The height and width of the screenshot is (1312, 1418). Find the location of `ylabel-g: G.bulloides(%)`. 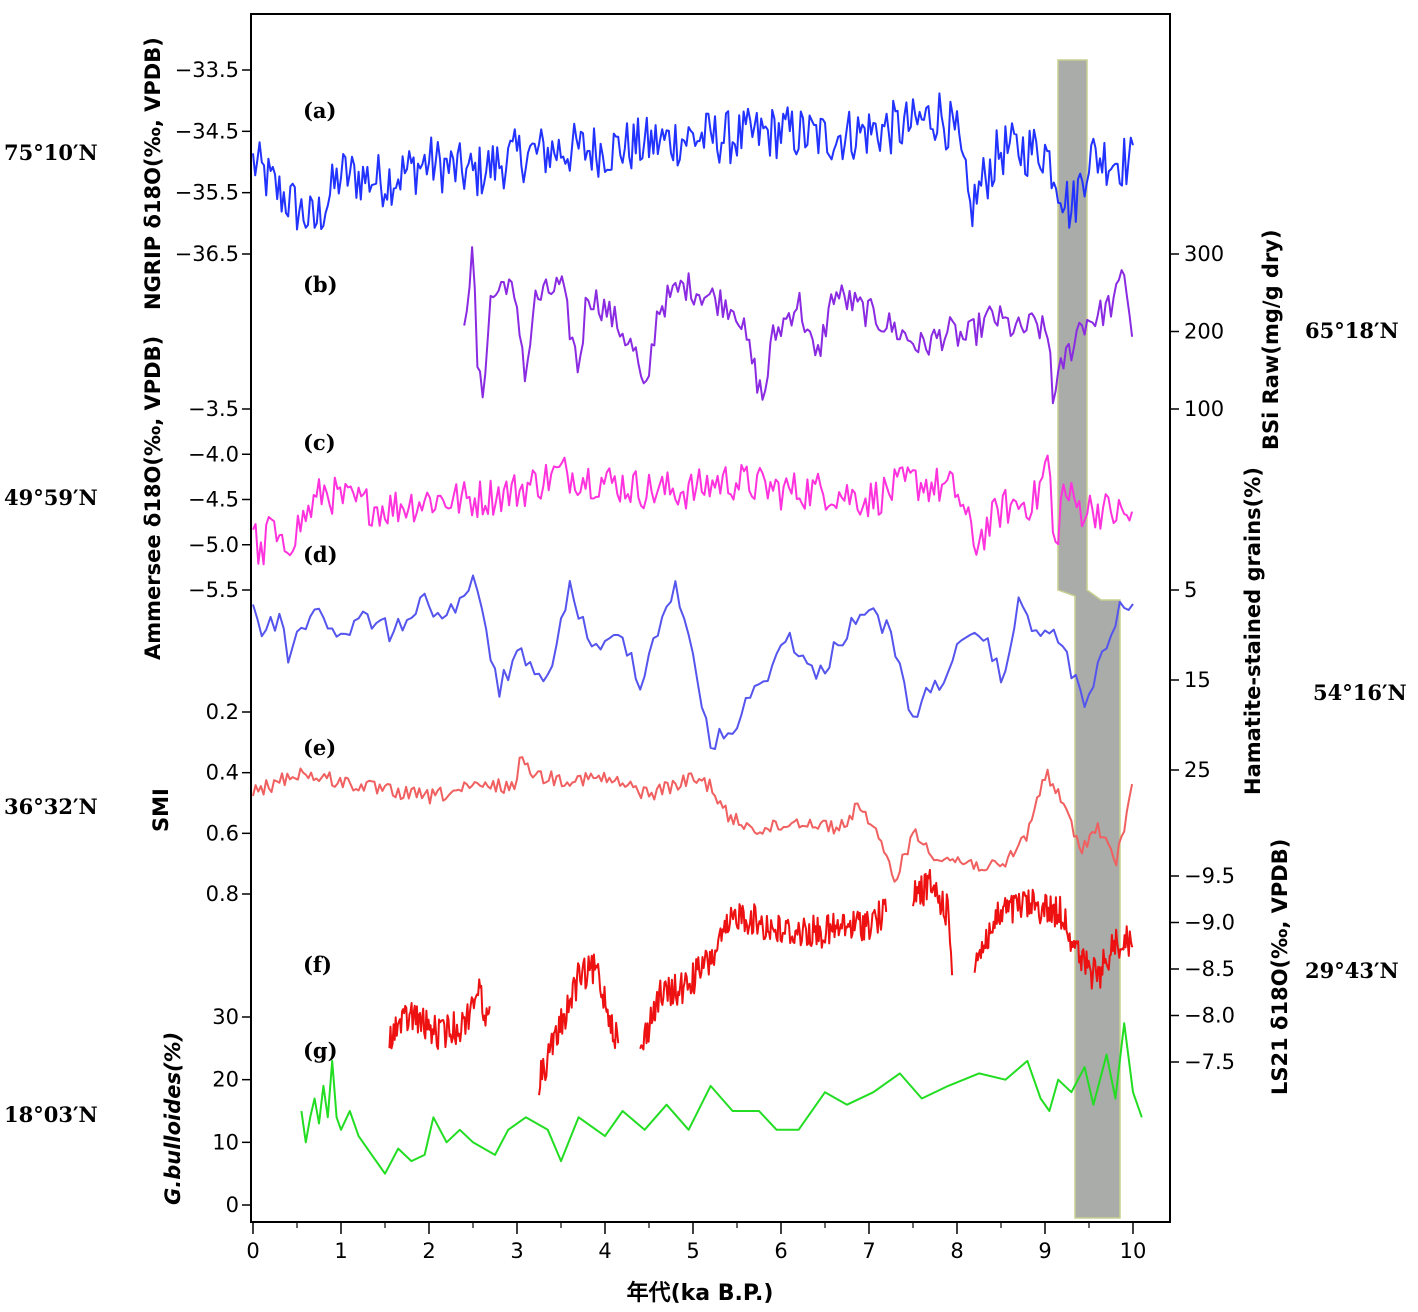

ylabel-g: G.bulloides(%) is located at coordinates (173, 1118).